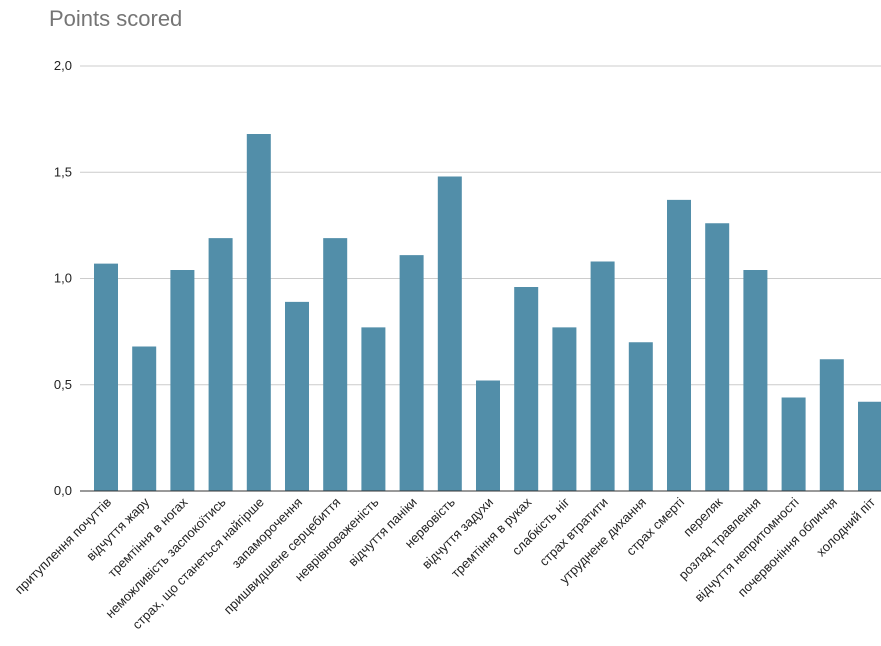 The height and width of the screenshot is (646, 881). I want to click on y-axis-ticks: 0,0 0,5 1,0 1,5 2,0, so click(63, 278).